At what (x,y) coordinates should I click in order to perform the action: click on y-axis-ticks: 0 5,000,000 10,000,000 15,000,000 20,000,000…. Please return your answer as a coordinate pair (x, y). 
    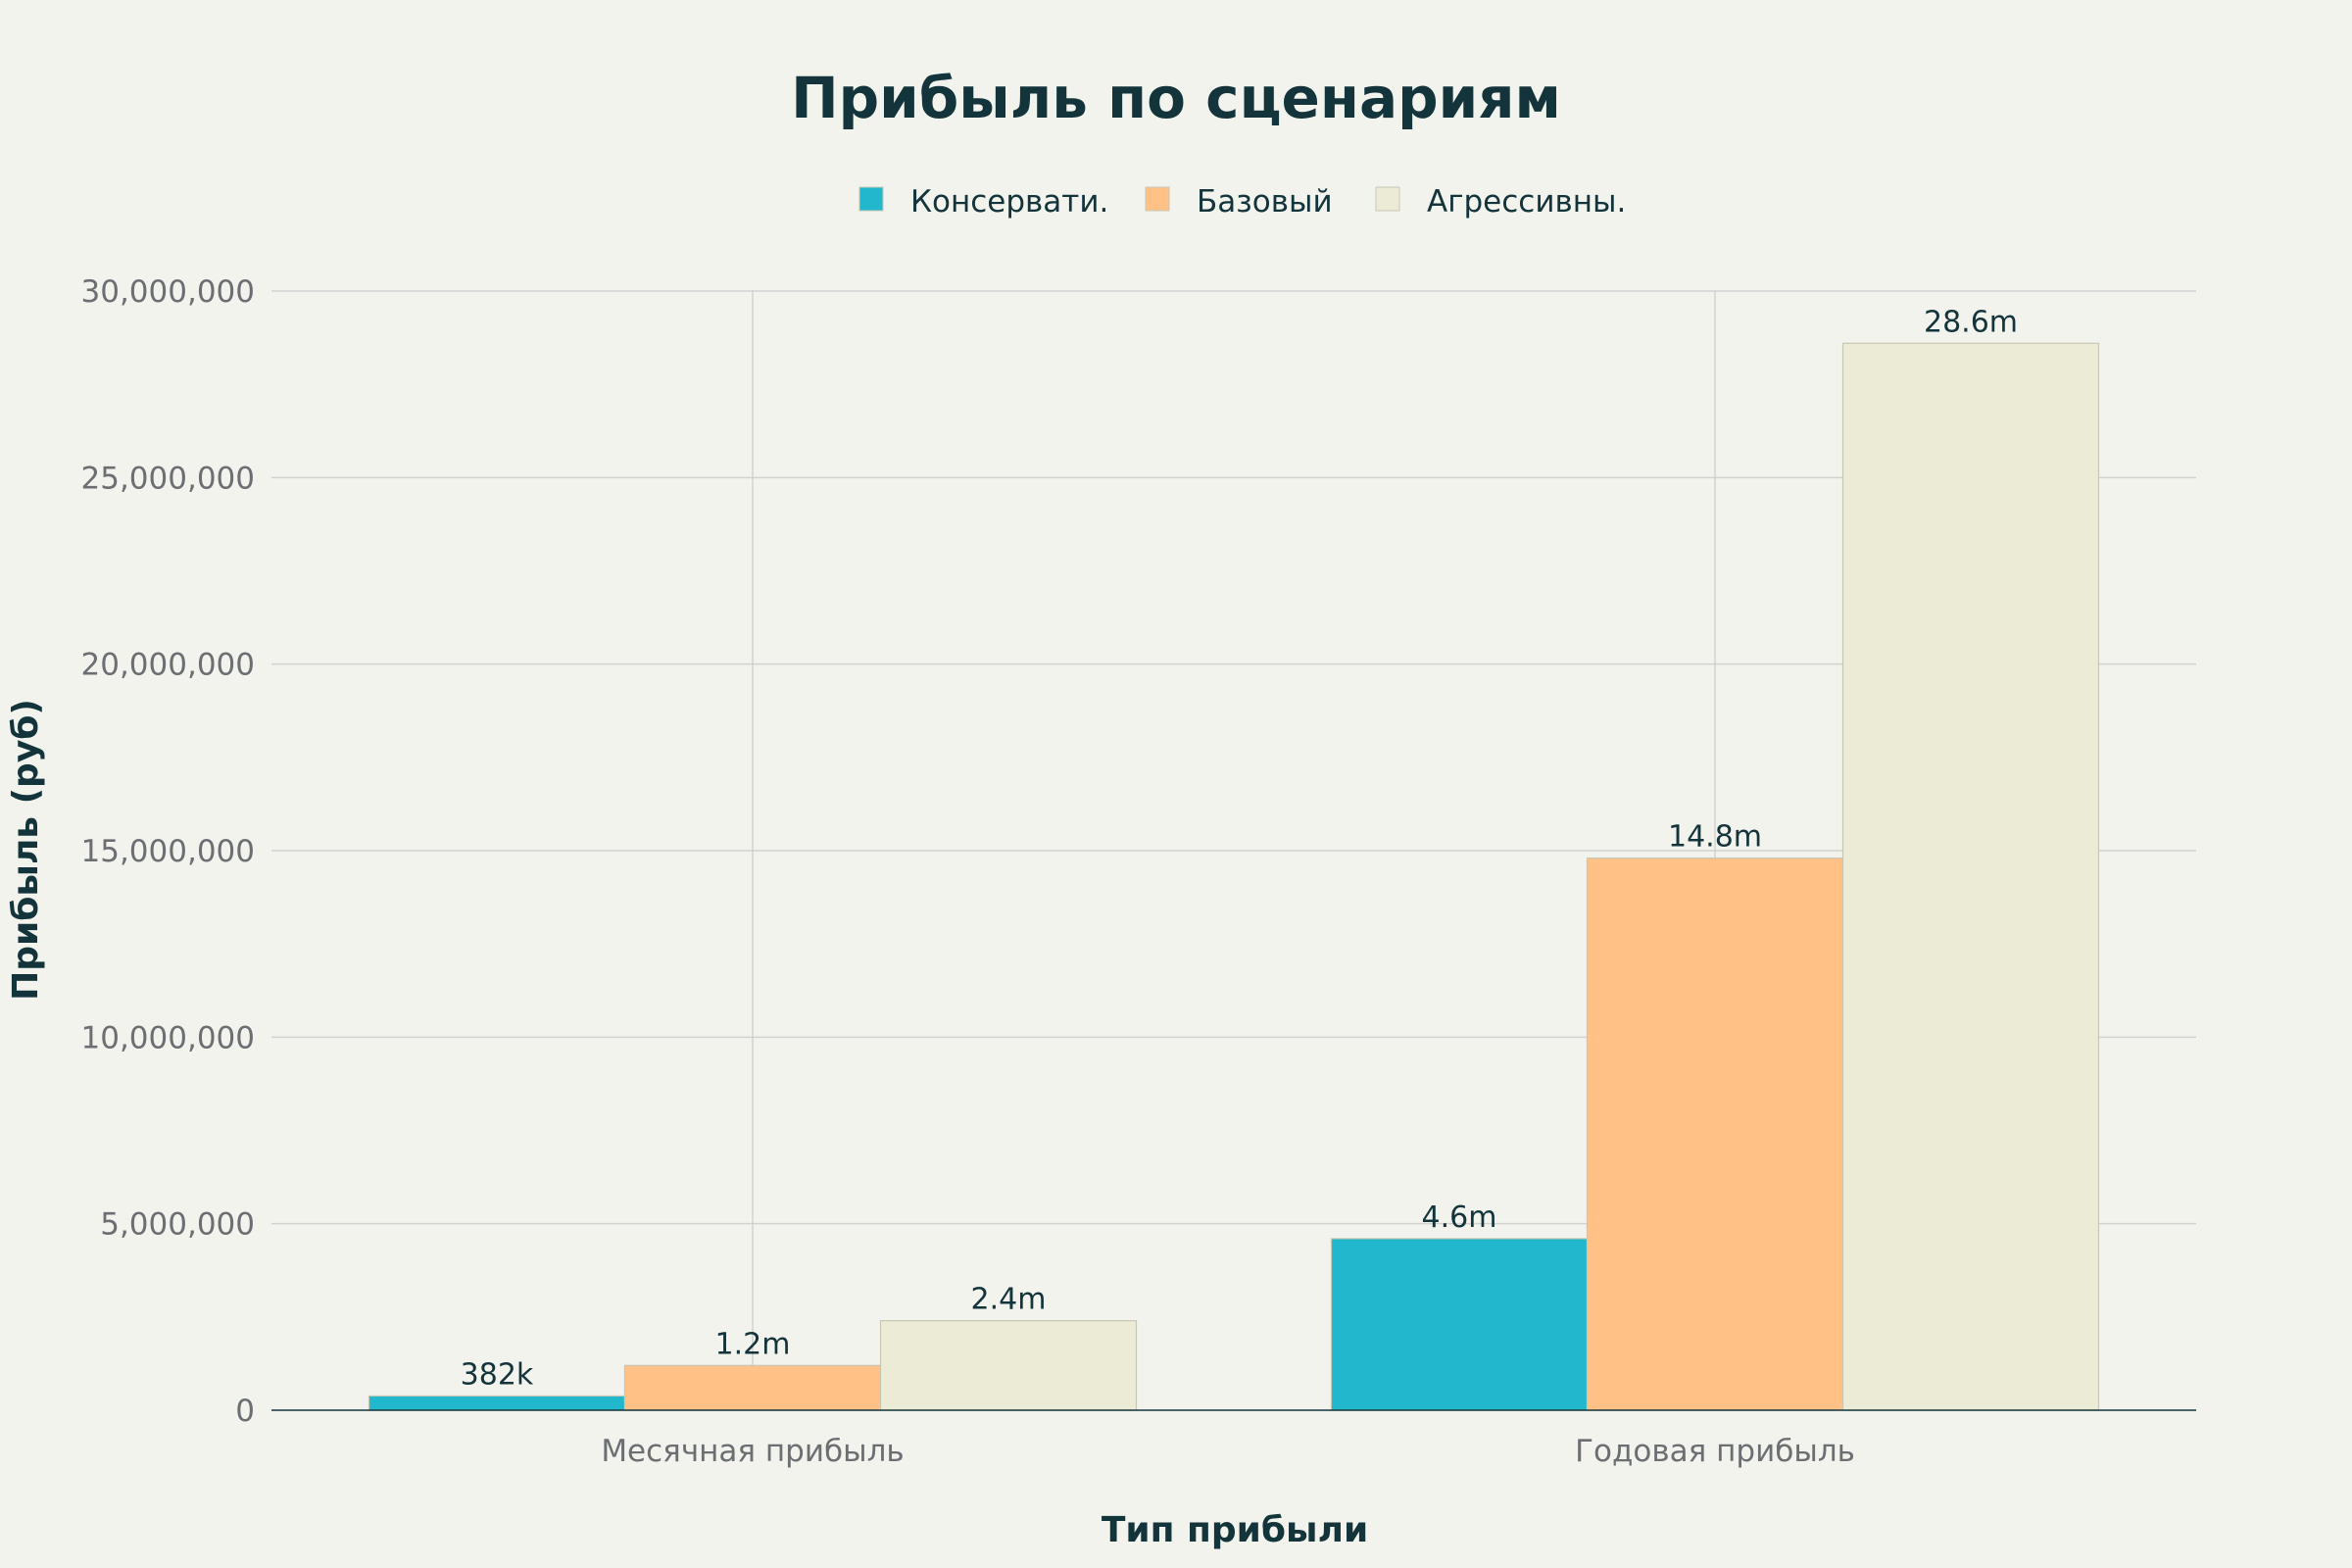
    Looking at the image, I should click on (168, 851).